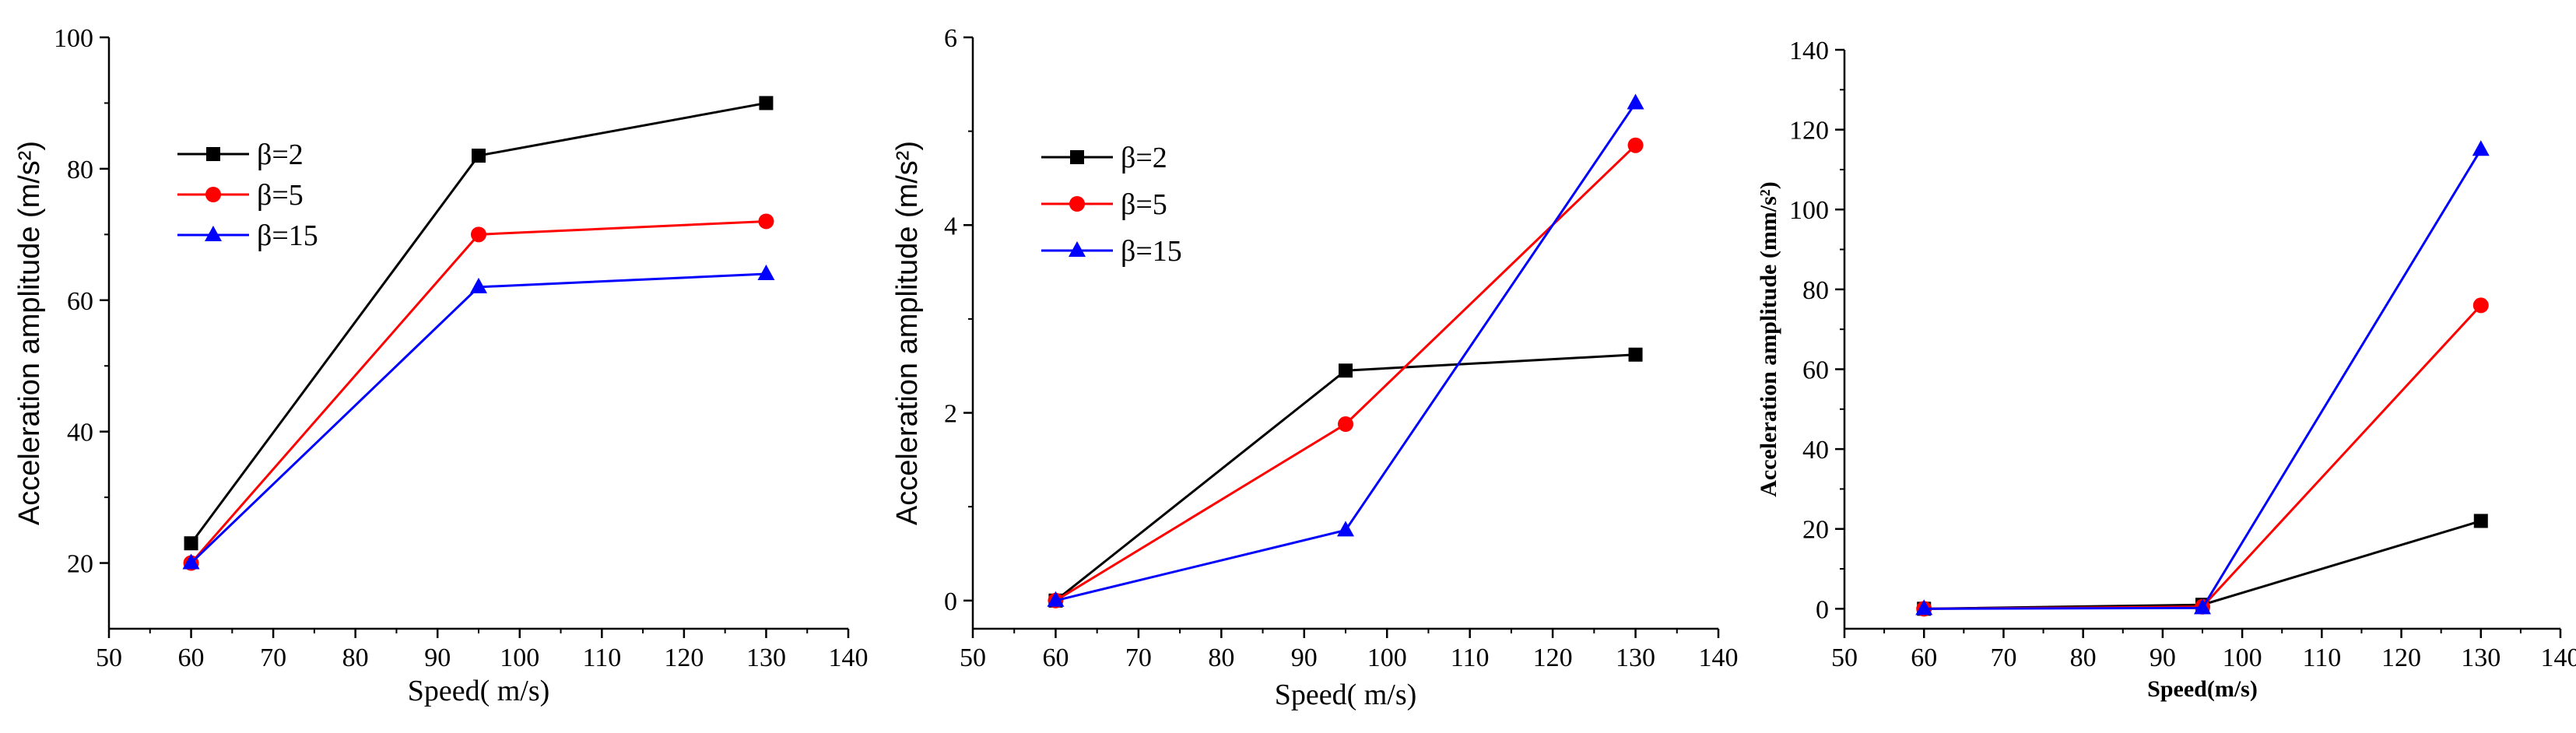  I want to click on y-tick-label: 2, so click(951, 414).